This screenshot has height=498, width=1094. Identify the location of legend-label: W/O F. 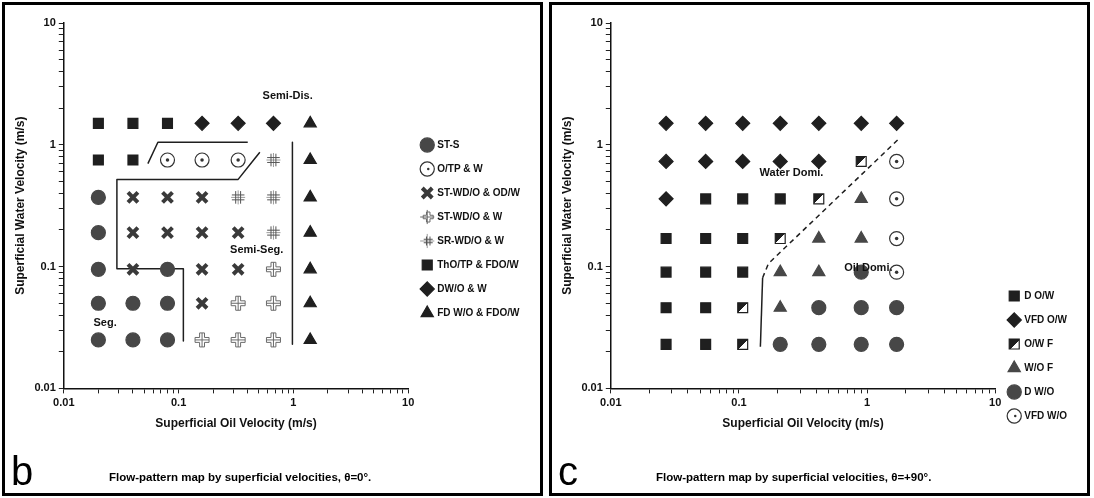
(1039, 367).